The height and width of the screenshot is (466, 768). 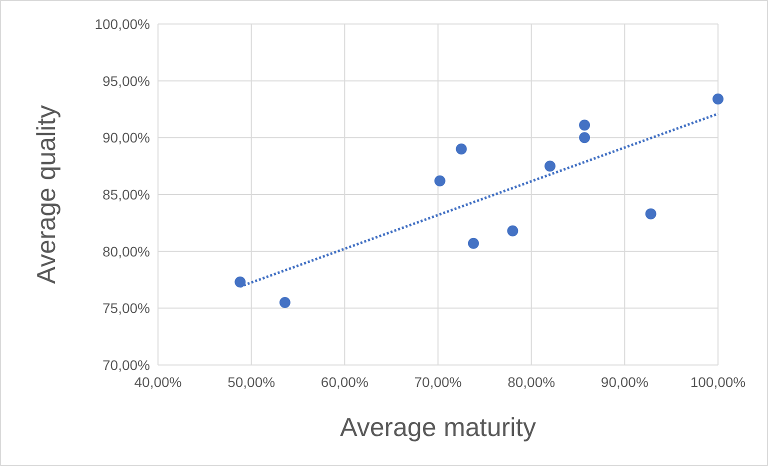 I want to click on x-tick-label: 100,00%, so click(x=718, y=382).